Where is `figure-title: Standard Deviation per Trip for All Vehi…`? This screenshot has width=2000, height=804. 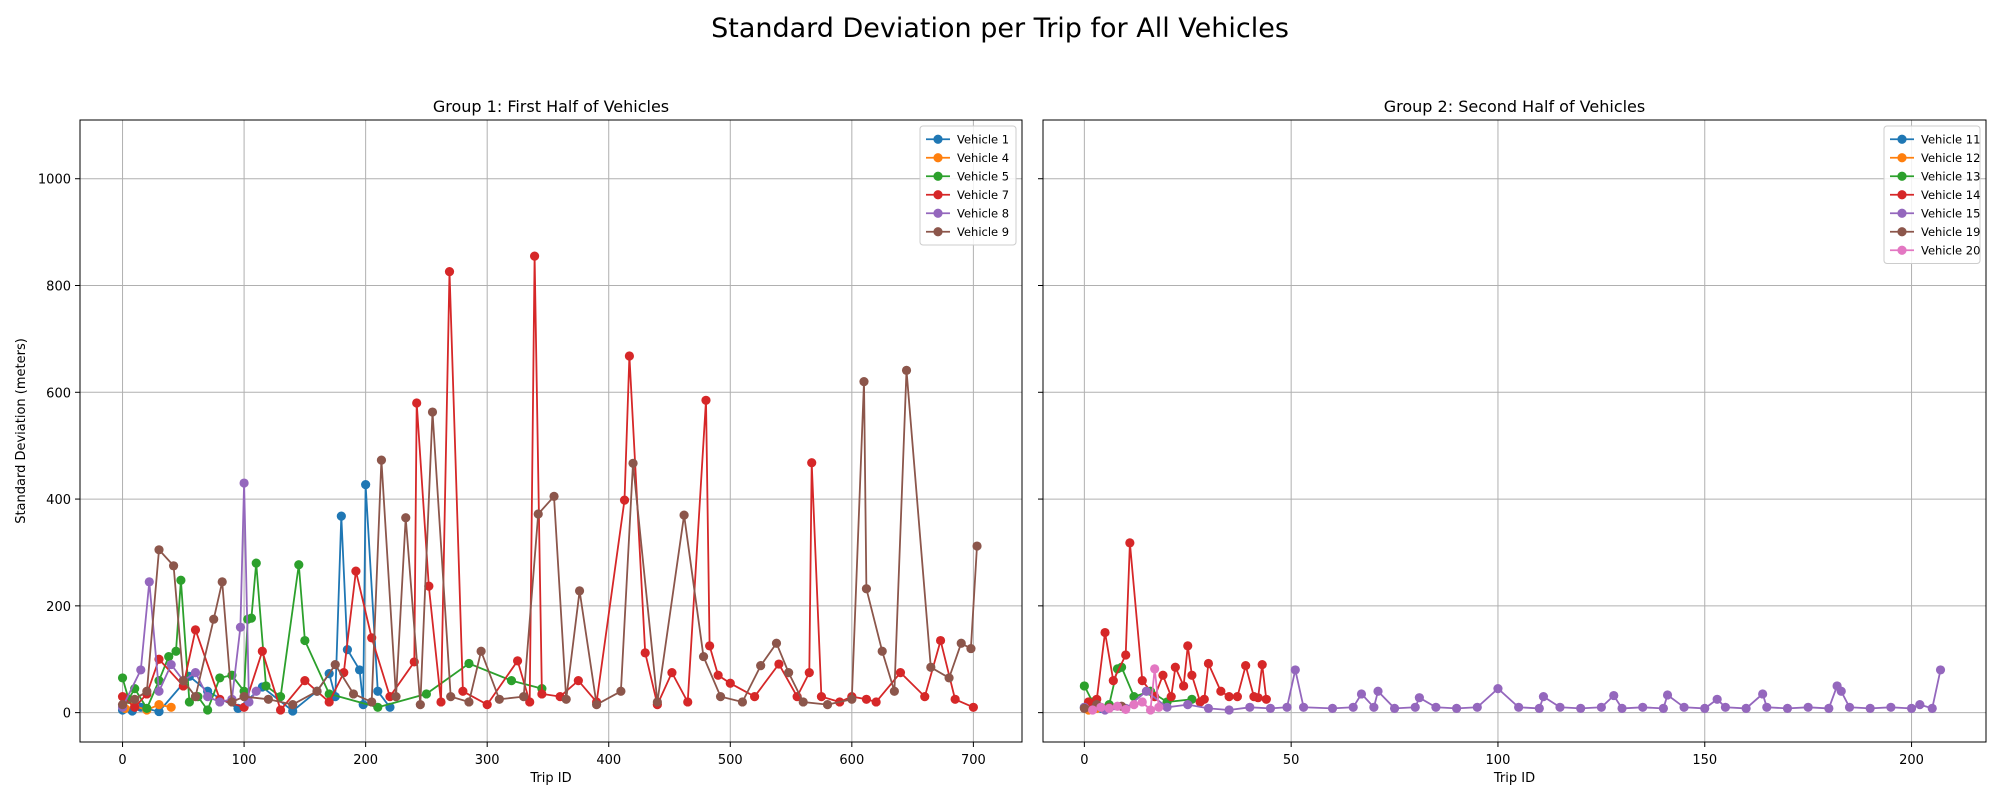 figure-title: Standard Deviation per Trip for All Vehi… is located at coordinates (1000, 28).